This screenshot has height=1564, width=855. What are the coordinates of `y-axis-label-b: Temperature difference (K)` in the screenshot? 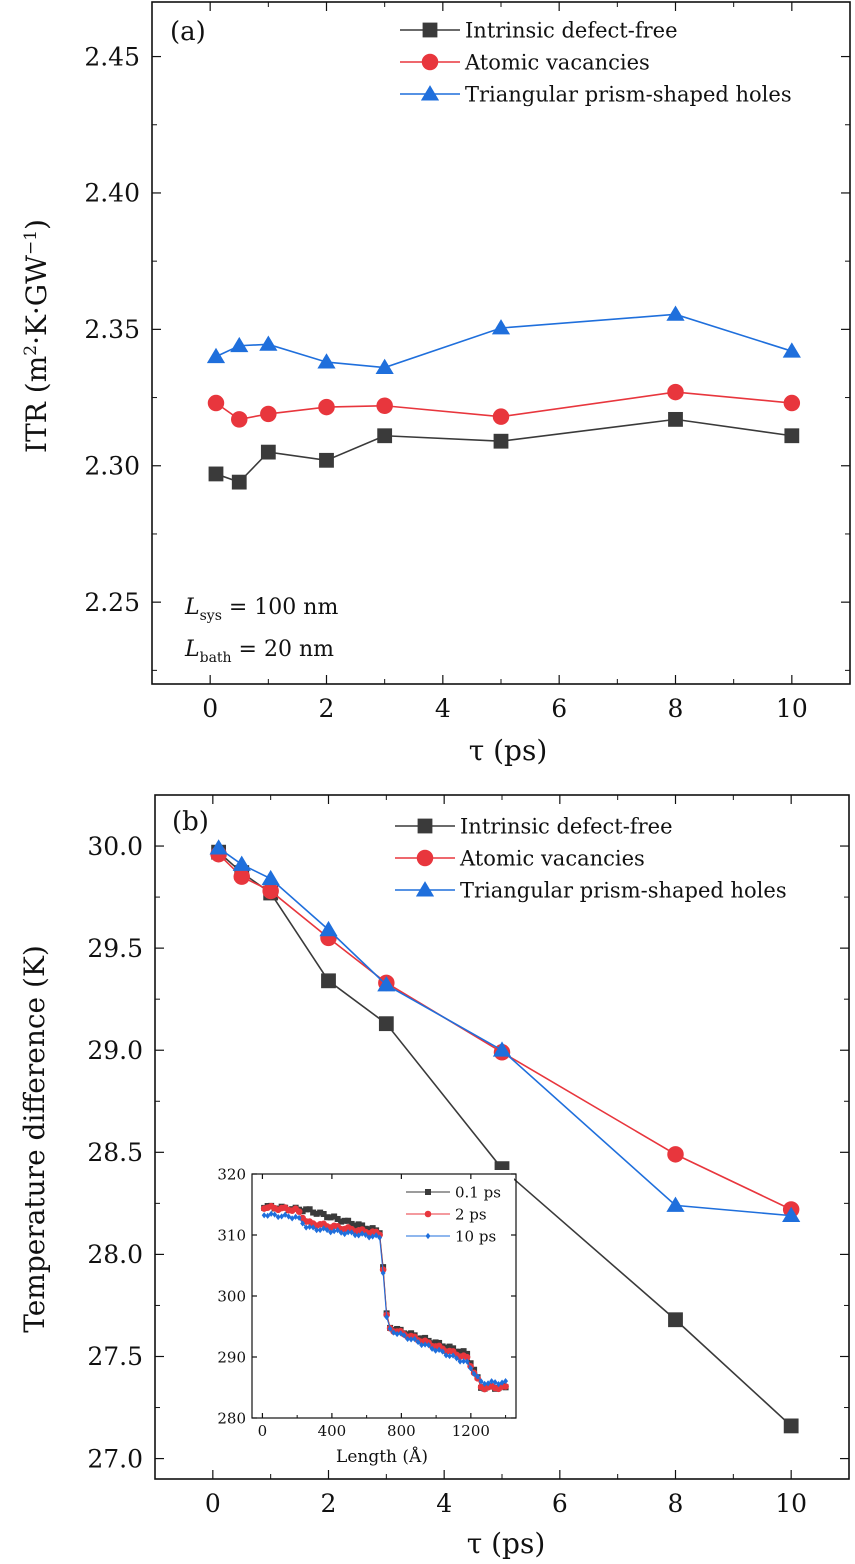 It's located at (34, 1139).